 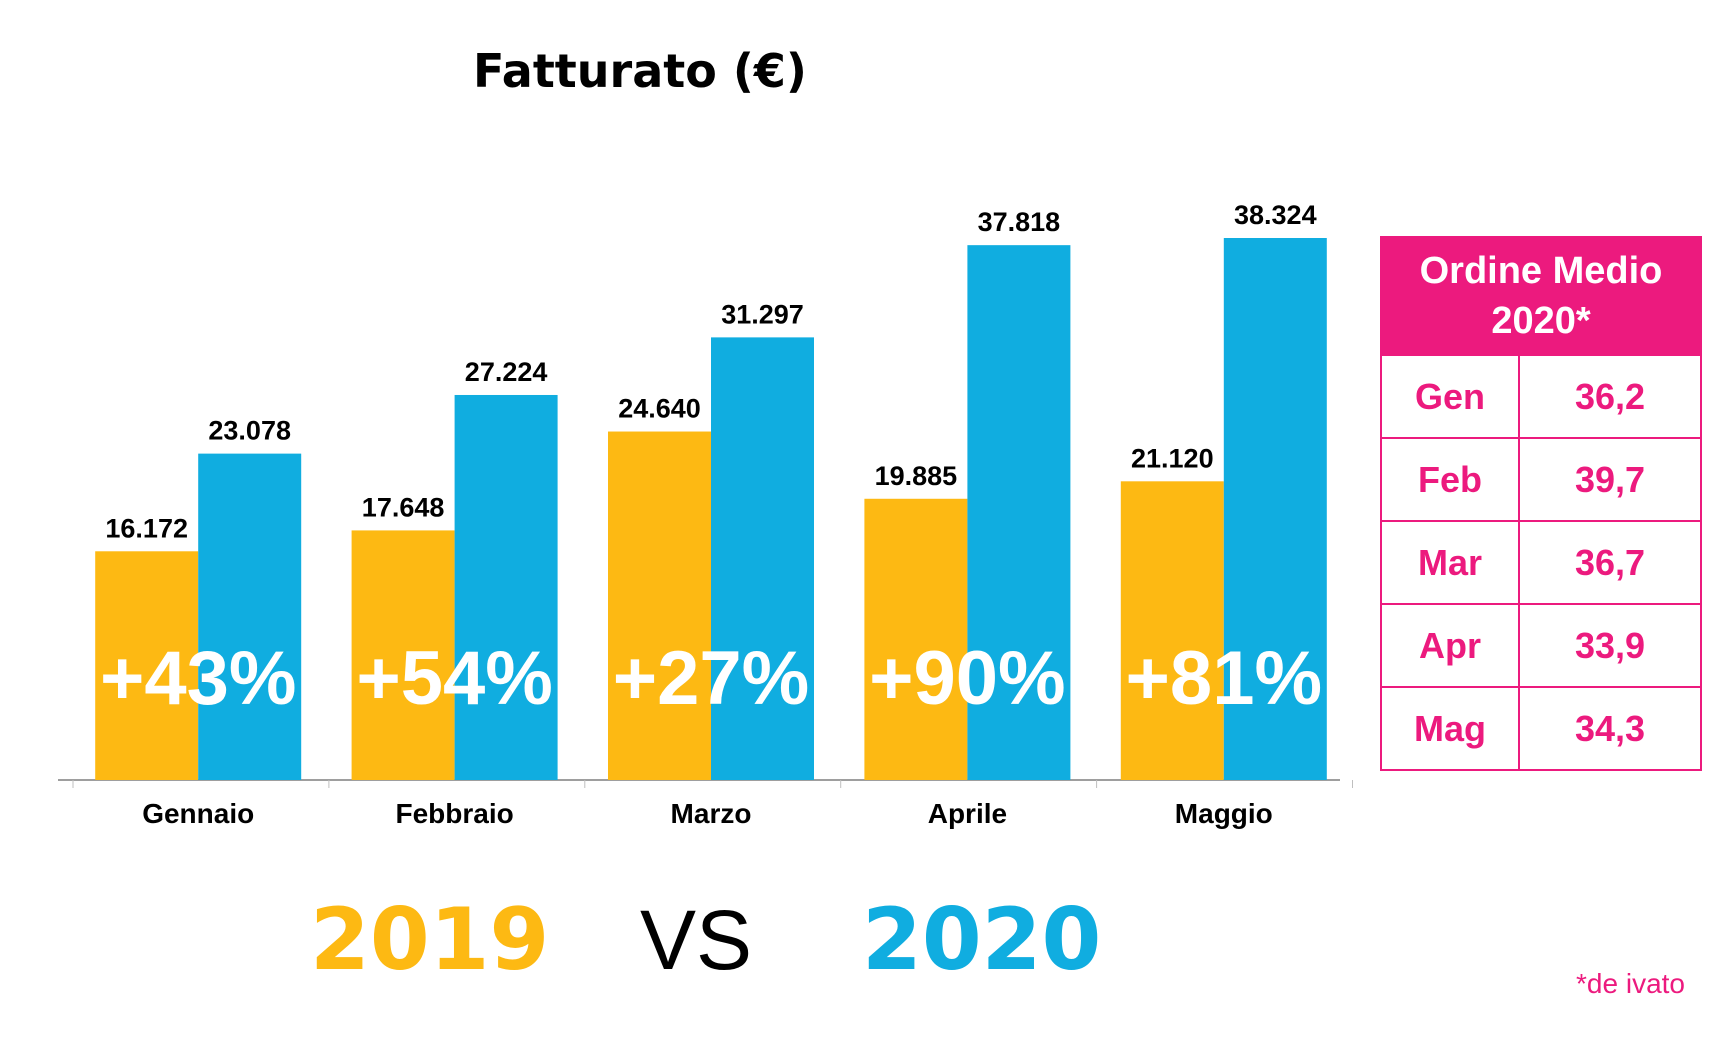 What do you see at coordinates (659, 409) in the screenshot?
I see `data-label-2019-marzo: 24.640` at bounding box center [659, 409].